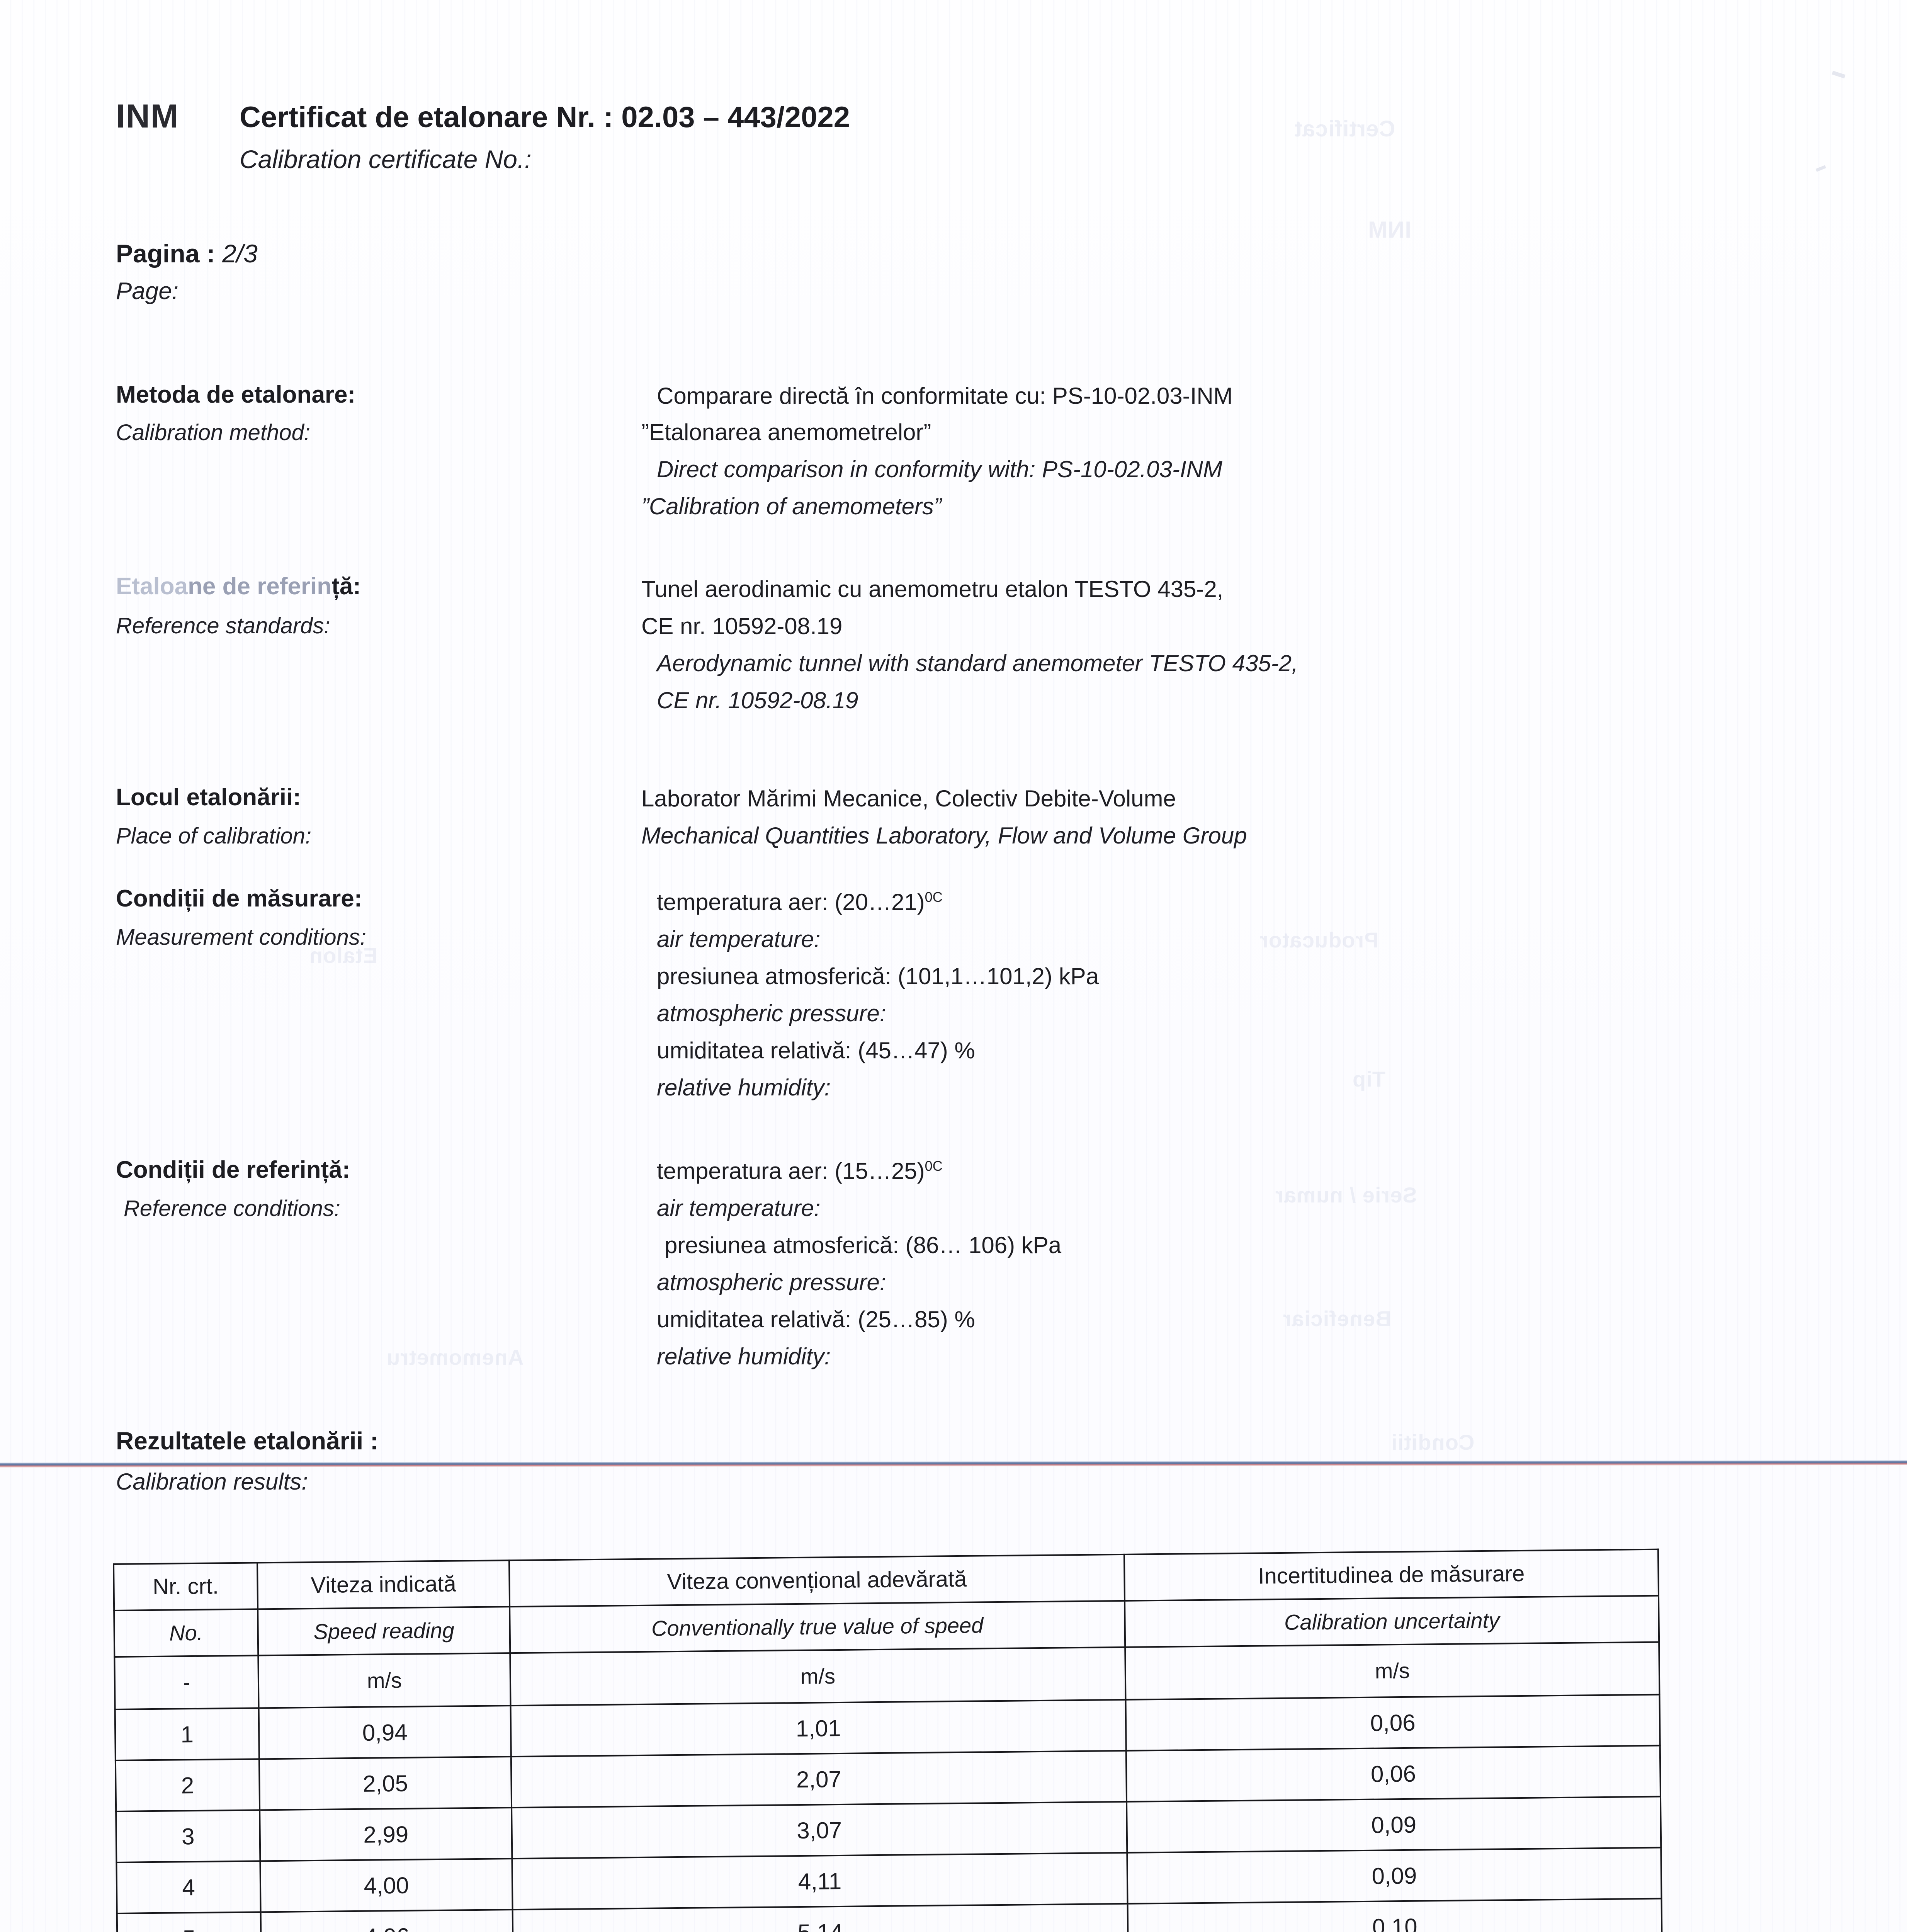 Image resolution: width=1907 pixels, height=1932 pixels. Describe the element at coordinates (241, 937) in the screenshot. I see `measurement-conditions-label-en: Measurement conditions:` at that location.